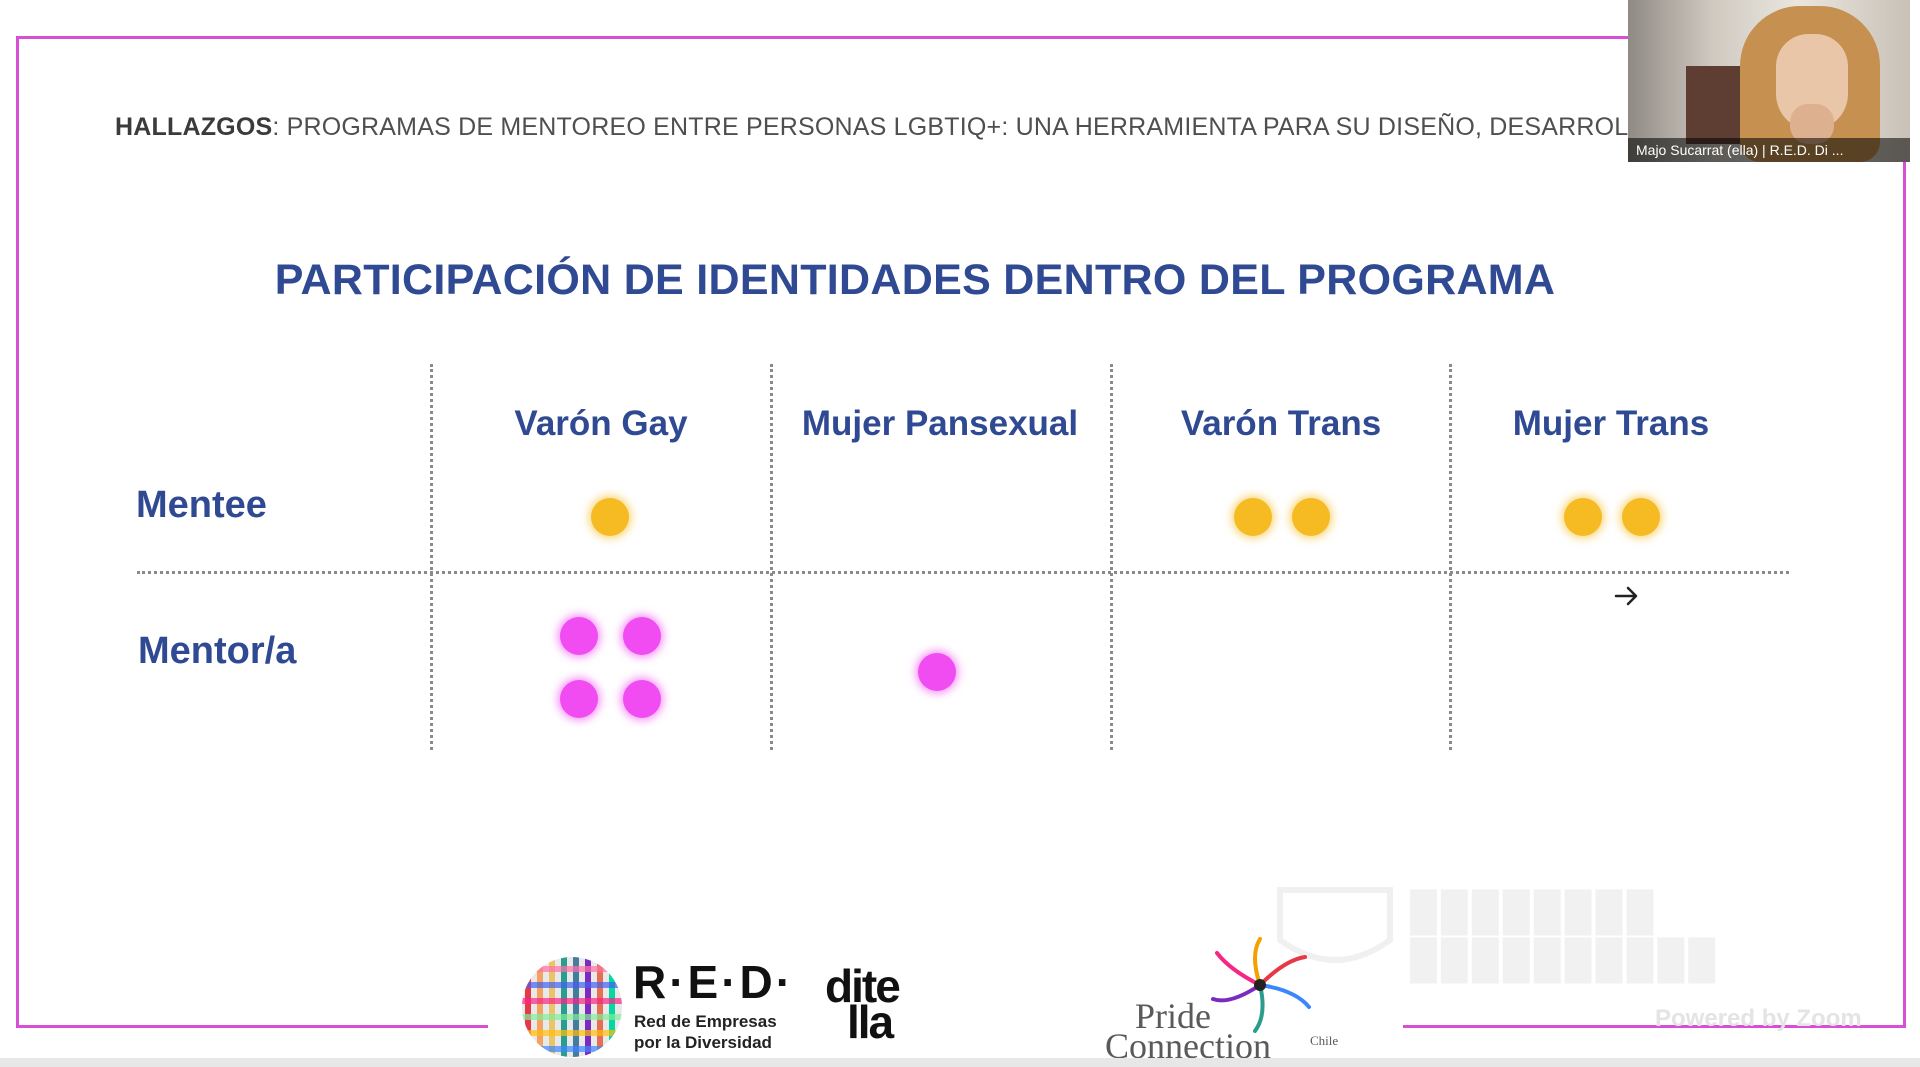  I want to click on powered-by-zoom-watermark: Powered by Zoom, so click(1758, 1018).